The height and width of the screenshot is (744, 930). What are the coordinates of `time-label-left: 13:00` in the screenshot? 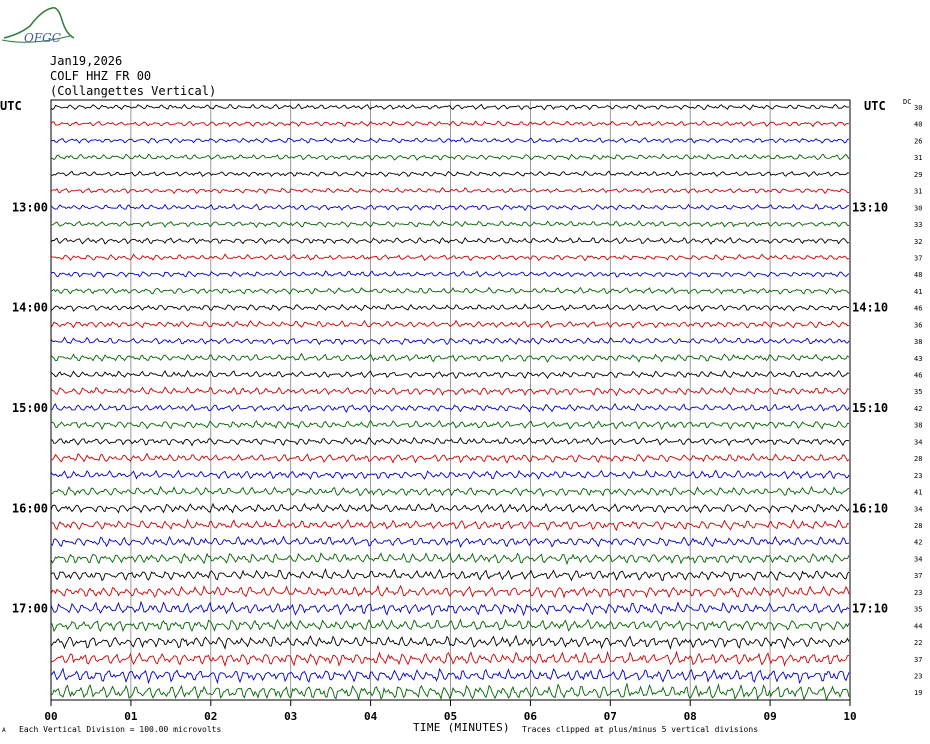 It's located at (30, 207).